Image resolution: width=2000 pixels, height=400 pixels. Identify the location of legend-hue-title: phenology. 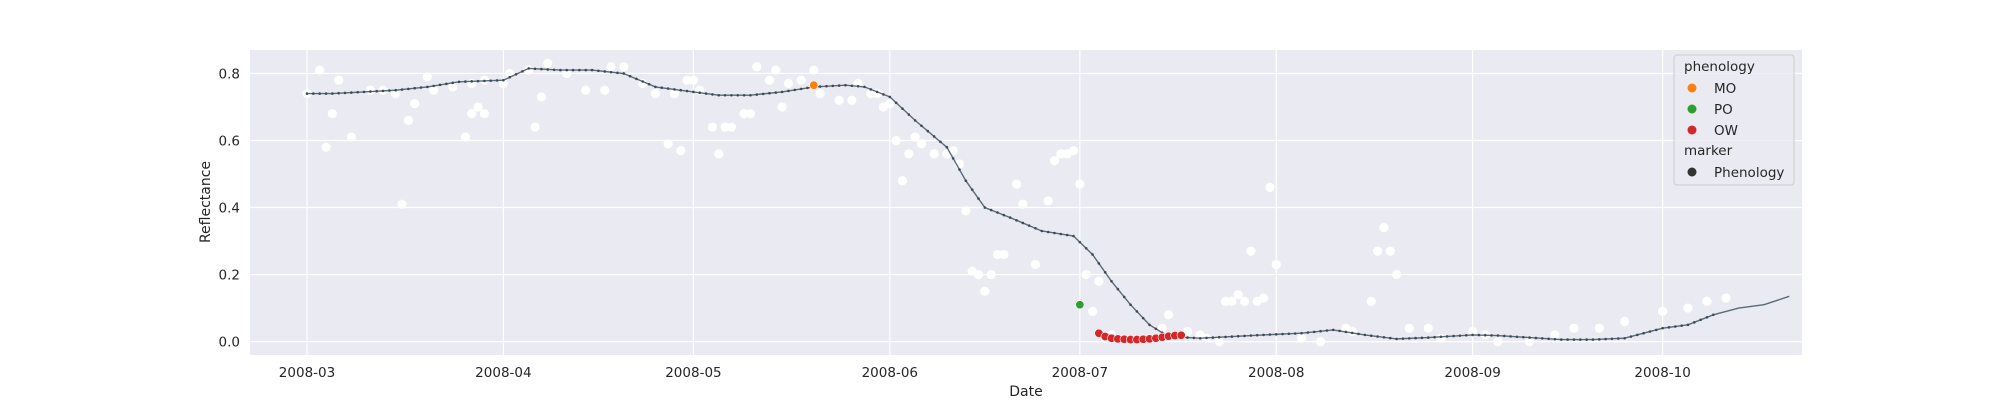
(1719, 67).